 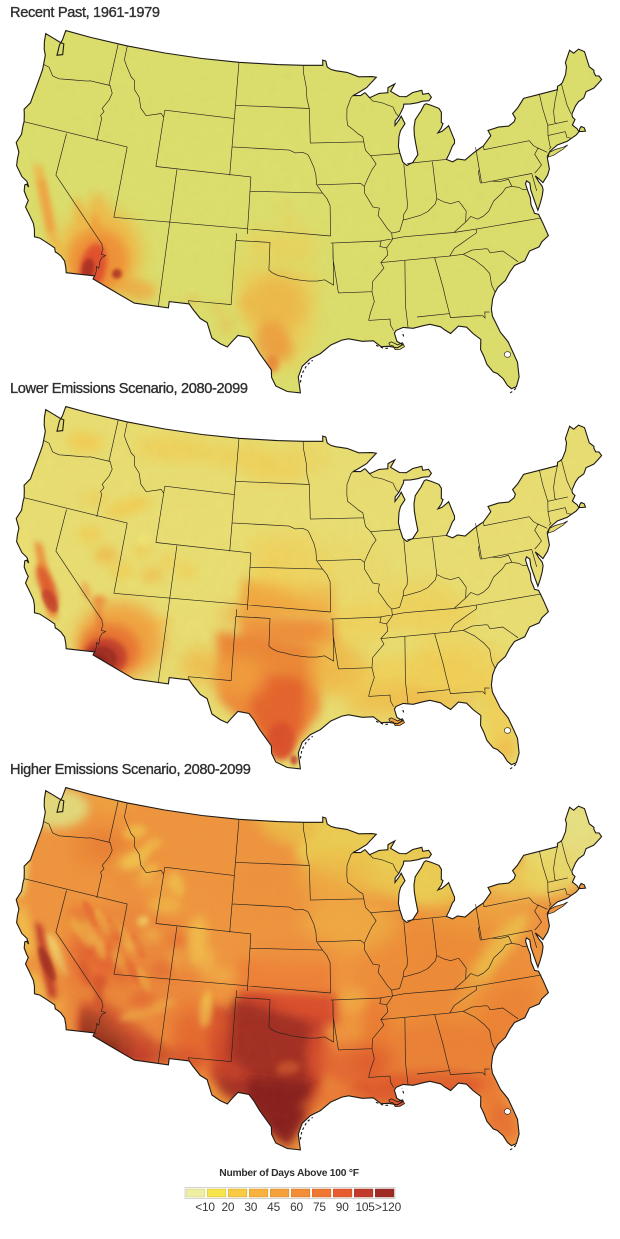 What do you see at coordinates (227, 1207) in the screenshot?
I see `svg-text: 20` at bounding box center [227, 1207].